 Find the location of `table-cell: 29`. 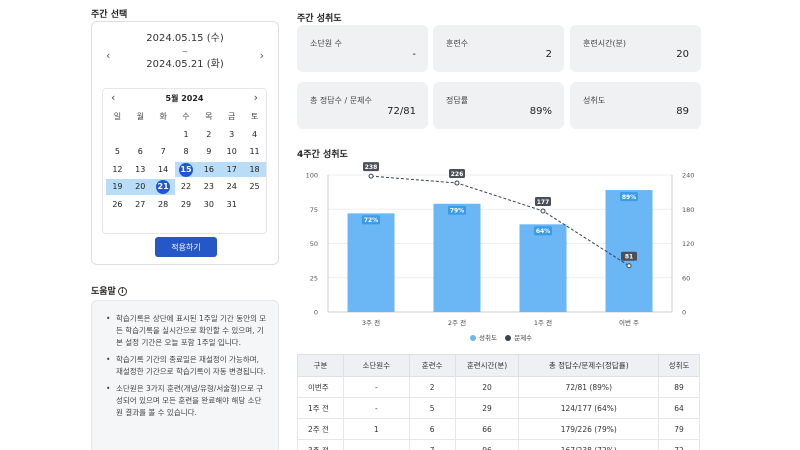

table-cell: 29 is located at coordinates (487, 408).